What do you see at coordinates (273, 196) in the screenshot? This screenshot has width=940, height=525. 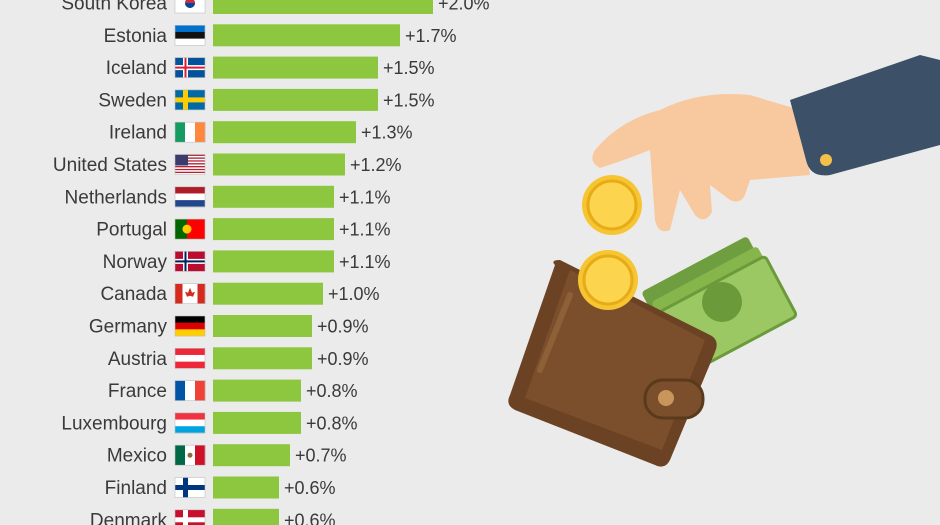 I see `bar-netherlands` at bounding box center [273, 196].